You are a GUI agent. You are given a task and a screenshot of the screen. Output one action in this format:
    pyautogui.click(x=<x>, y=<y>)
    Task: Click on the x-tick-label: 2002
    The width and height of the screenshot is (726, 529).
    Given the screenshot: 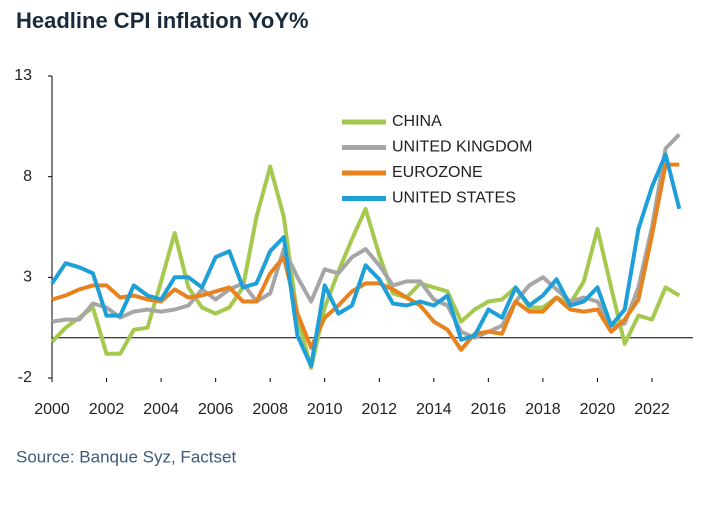 What is the action you would take?
    pyautogui.click(x=107, y=409)
    